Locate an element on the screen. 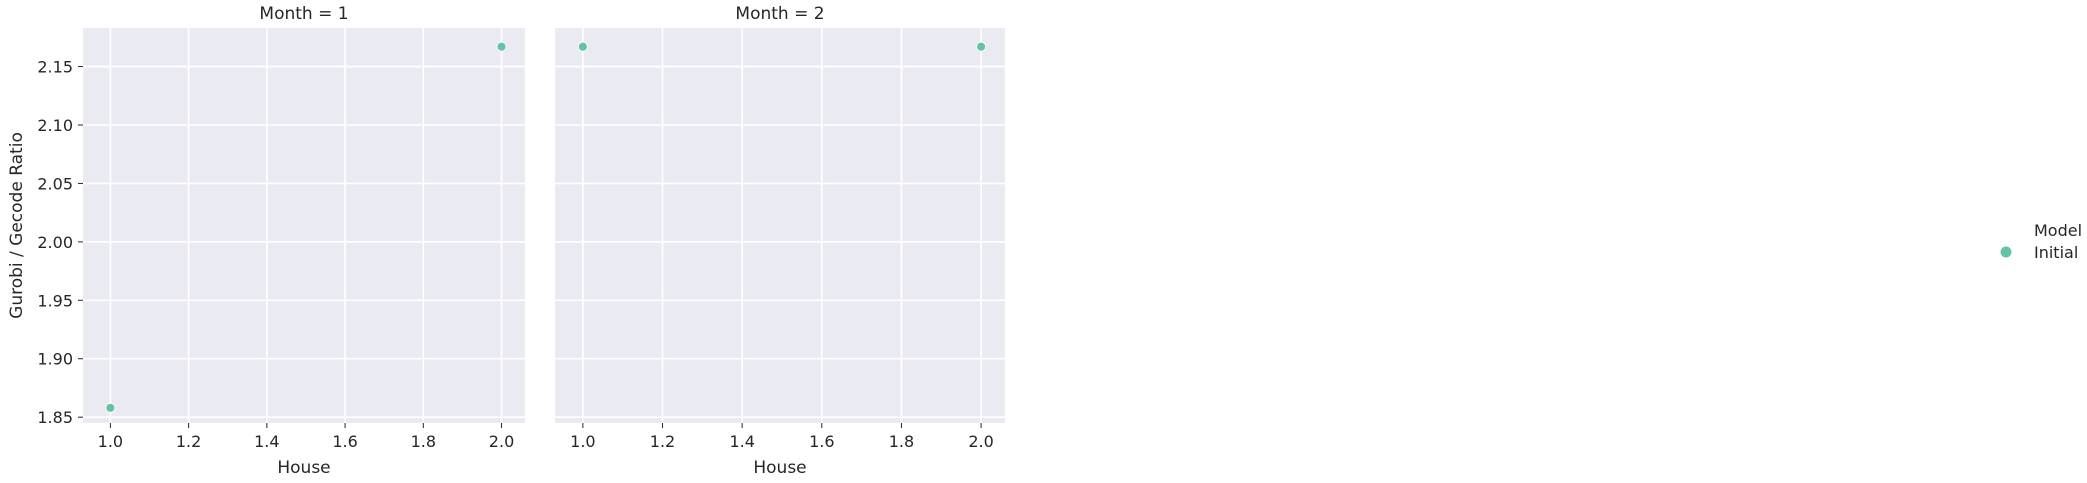  legend-marker-initial is located at coordinates (2006, 252).